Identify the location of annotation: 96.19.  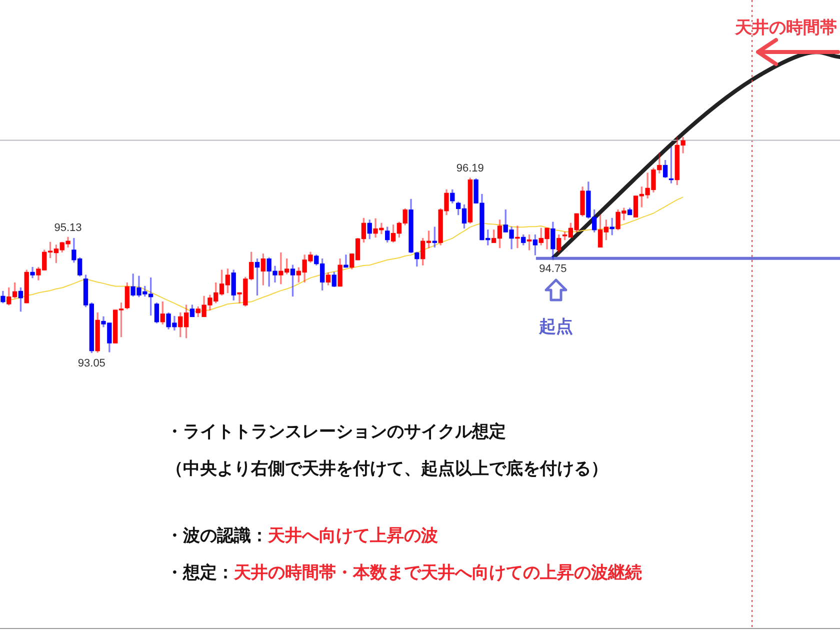
(470, 168).